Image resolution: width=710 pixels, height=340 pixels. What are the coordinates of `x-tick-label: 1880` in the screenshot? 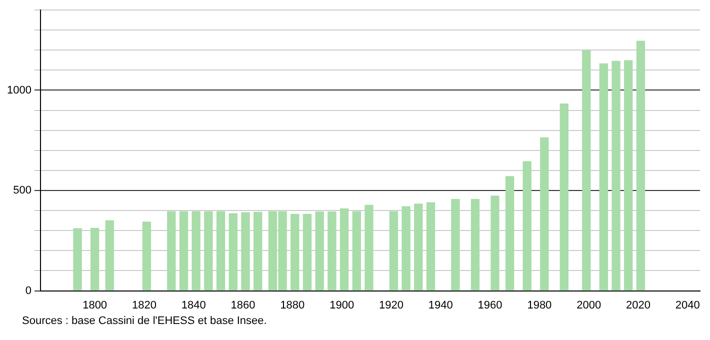 It's located at (292, 305).